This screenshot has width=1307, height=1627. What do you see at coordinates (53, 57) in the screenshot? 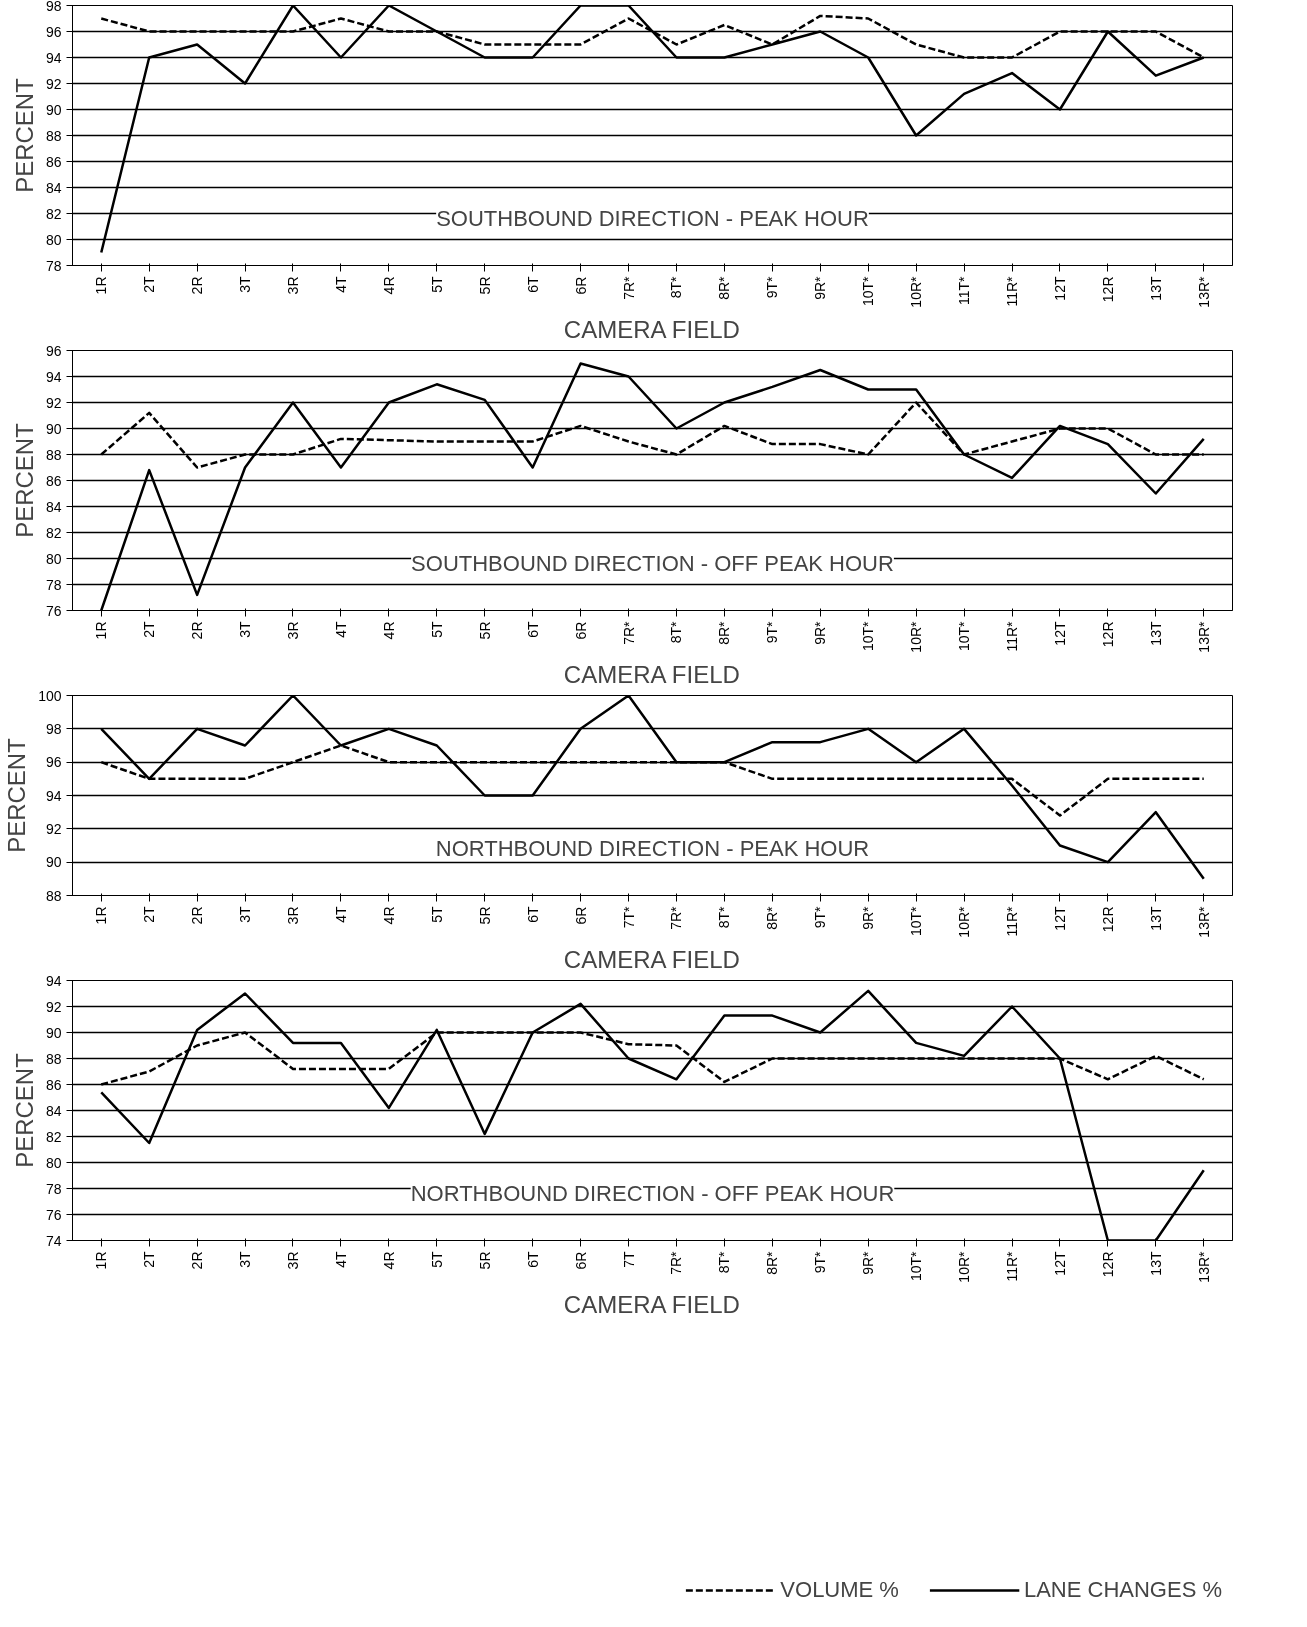
I see `y-tick-label: 94` at bounding box center [53, 57].